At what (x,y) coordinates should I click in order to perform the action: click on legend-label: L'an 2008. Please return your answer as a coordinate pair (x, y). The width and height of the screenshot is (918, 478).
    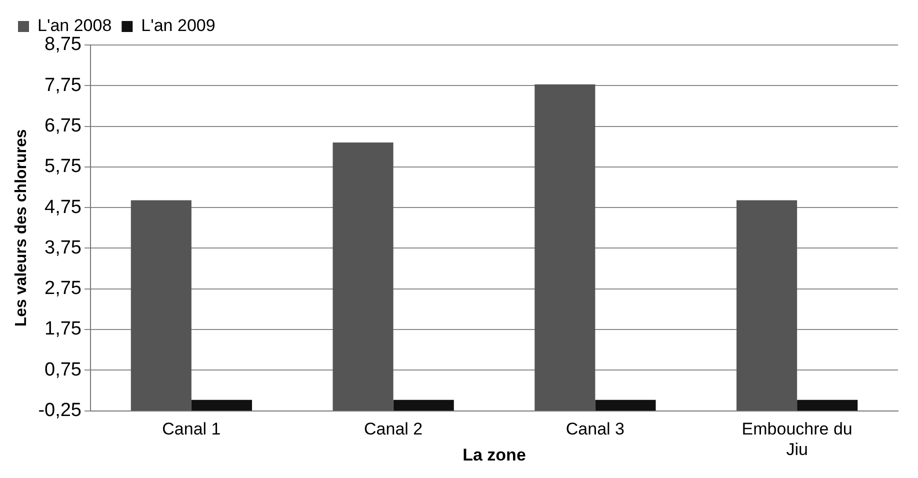
    Looking at the image, I should click on (75, 26).